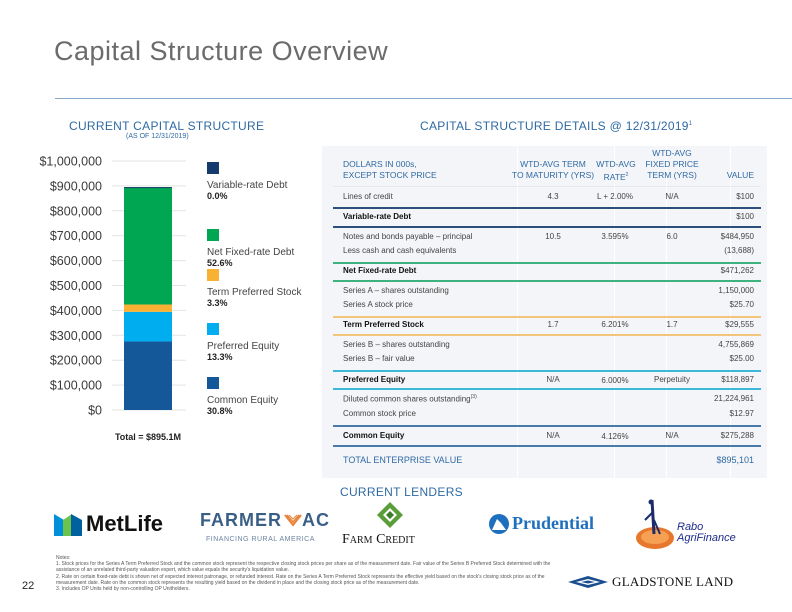 Image resolution: width=792 pixels, height=612 pixels. Describe the element at coordinates (148, 308) in the screenshot. I see `bar-segment-term-preferred-stock` at that location.